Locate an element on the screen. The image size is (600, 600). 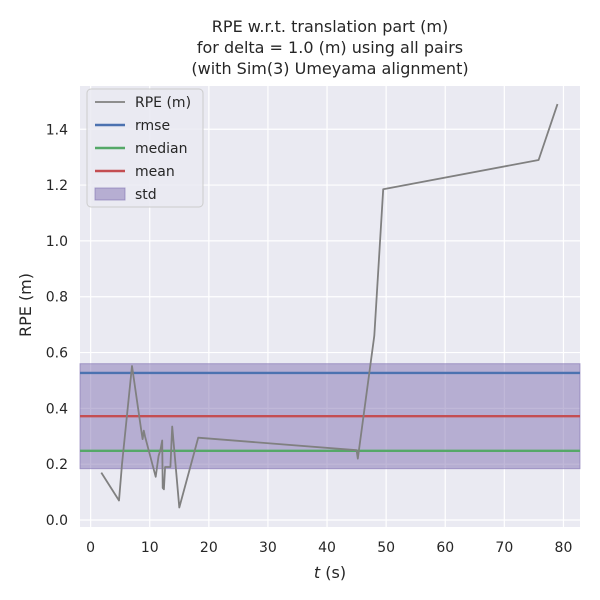
legend: RPE (m) rmse median mean std is located at coordinates (145, 148).